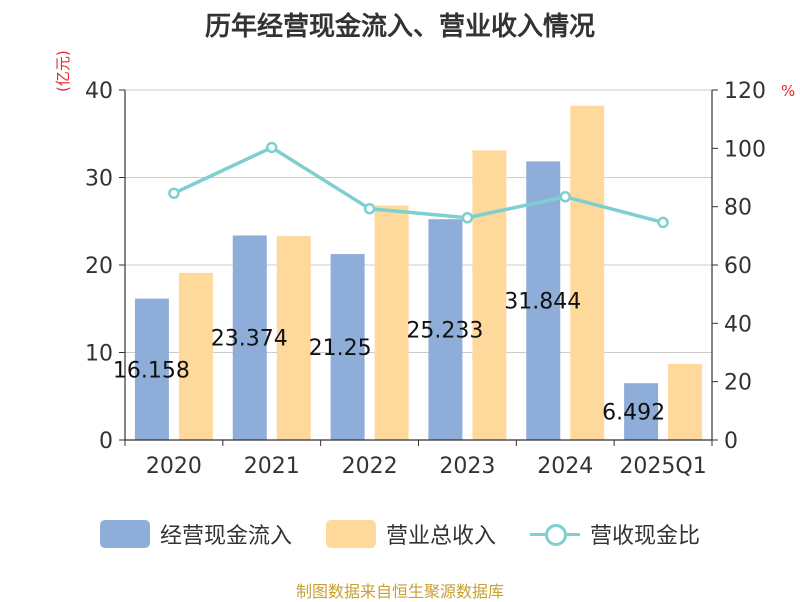  I want to click on data-label-cash-inflow: 6.492, so click(633, 413).